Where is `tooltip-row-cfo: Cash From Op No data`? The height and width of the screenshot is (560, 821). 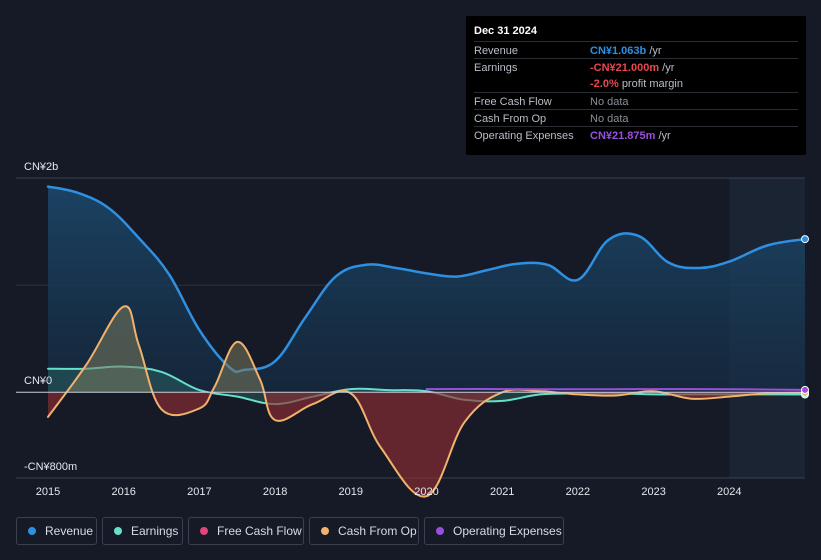
tooltip-row-cfo: Cash From Op No data is located at coordinates (636, 118).